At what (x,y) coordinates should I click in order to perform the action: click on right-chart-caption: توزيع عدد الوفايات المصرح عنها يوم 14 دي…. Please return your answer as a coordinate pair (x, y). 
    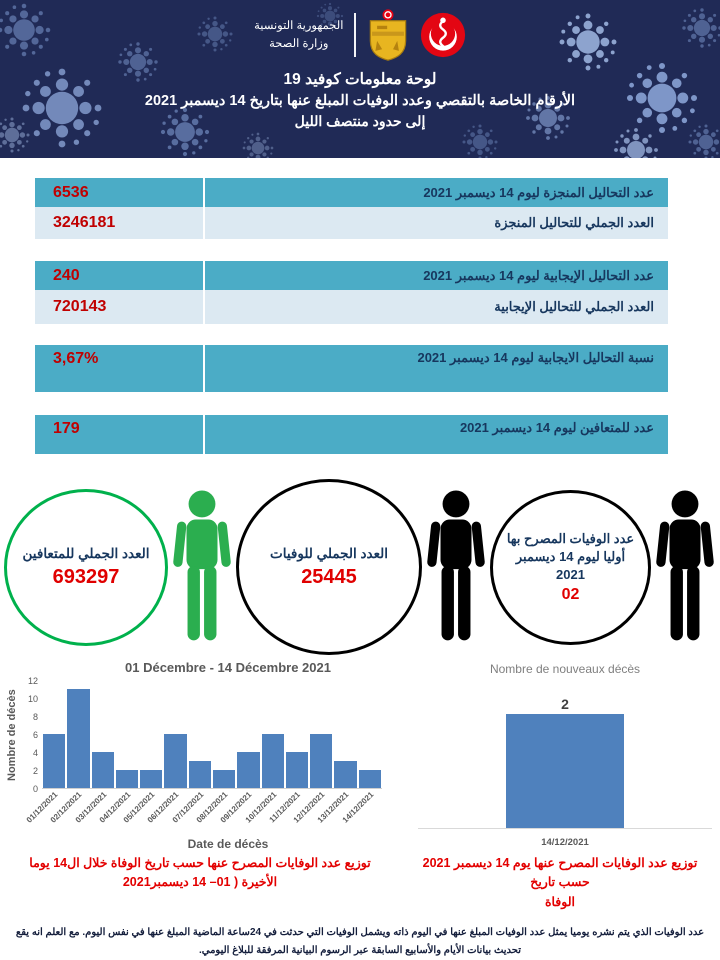
    Looking at the image, I should click on (560, 883).